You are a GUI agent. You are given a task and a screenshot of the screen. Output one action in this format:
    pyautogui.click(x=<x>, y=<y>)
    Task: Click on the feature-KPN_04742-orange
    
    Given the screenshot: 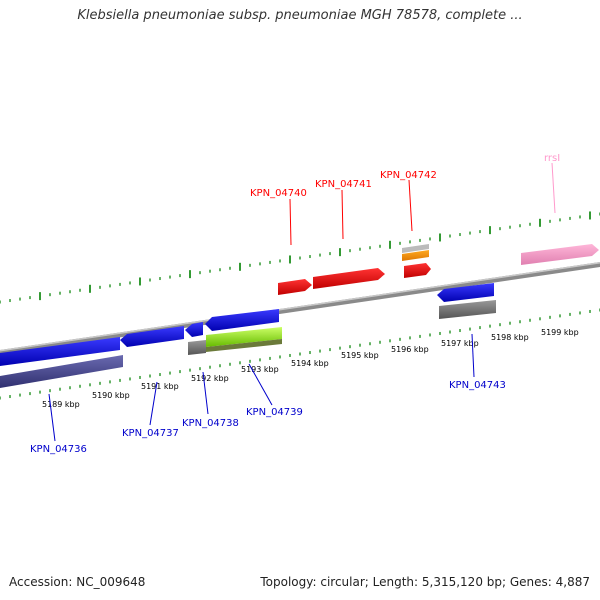 What is the action you would take?
    pyautogui.click(x=415, y=255)
    